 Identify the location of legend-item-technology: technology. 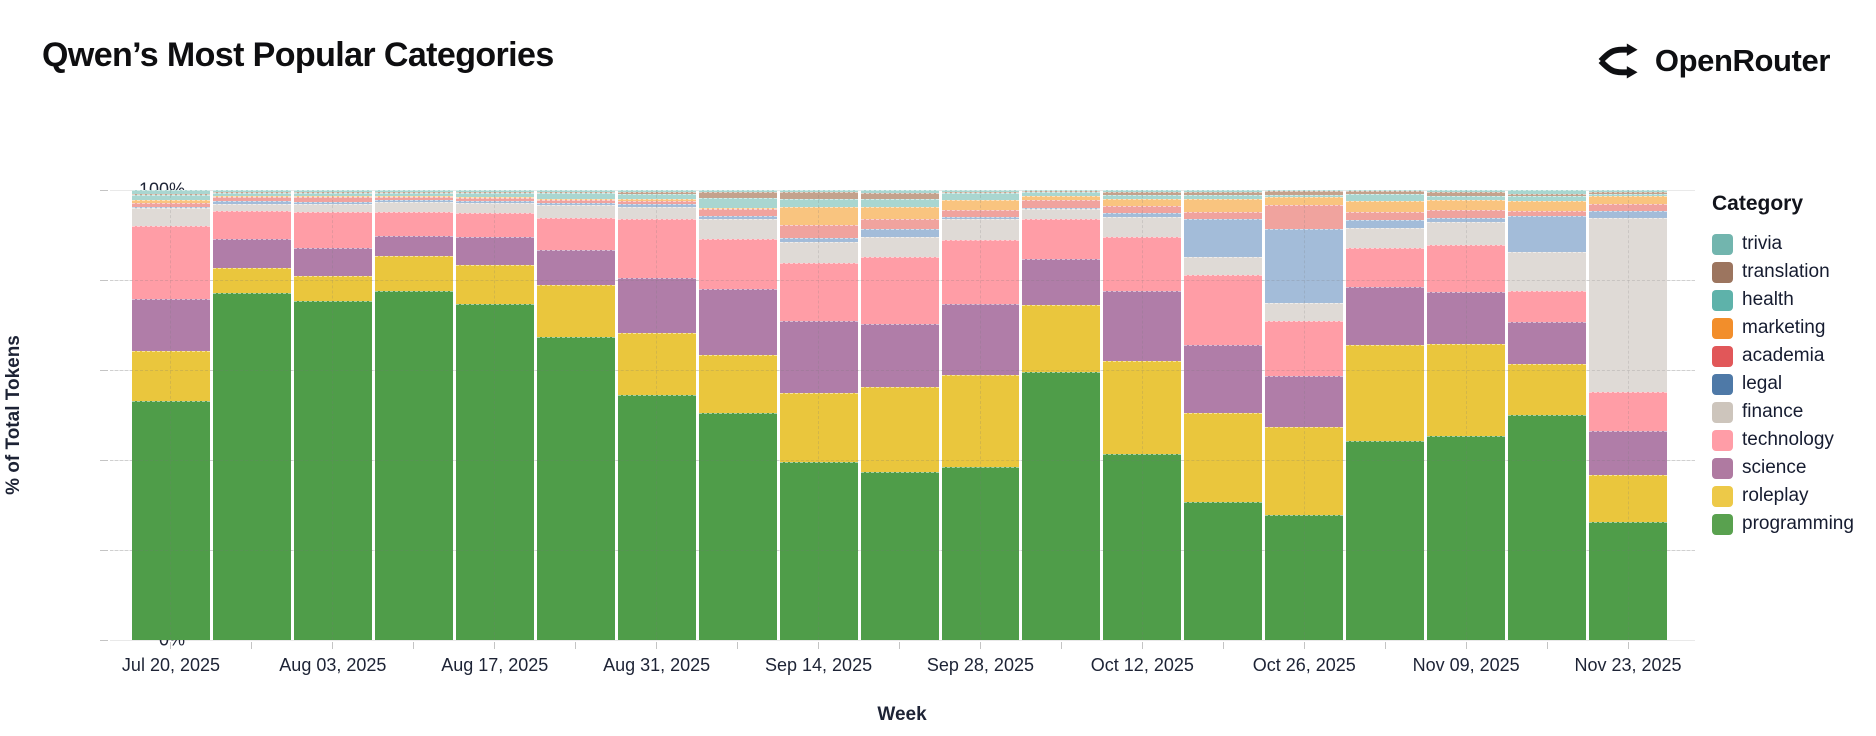
(1792, 440).